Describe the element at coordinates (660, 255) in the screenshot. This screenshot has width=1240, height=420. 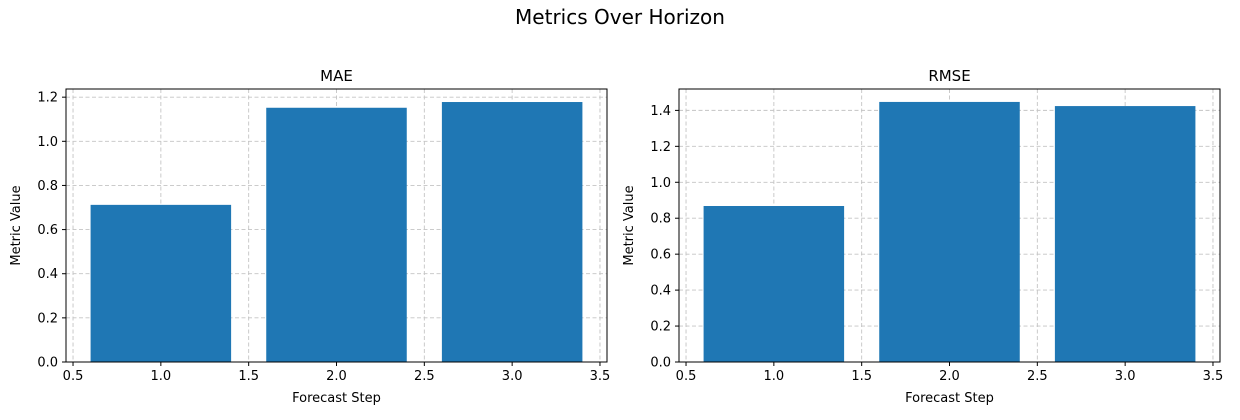
I see `rmse-y-tick-label: 0.6` at that location.